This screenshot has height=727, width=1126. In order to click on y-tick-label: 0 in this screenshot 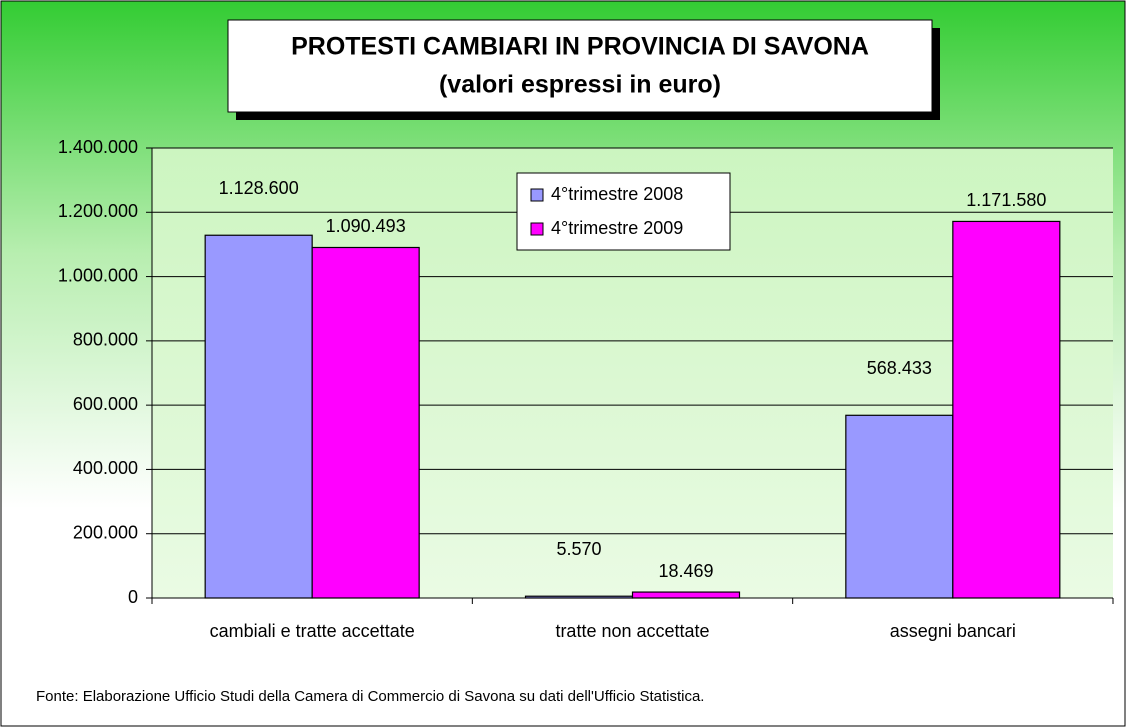, I will do `click(133, 597)`.